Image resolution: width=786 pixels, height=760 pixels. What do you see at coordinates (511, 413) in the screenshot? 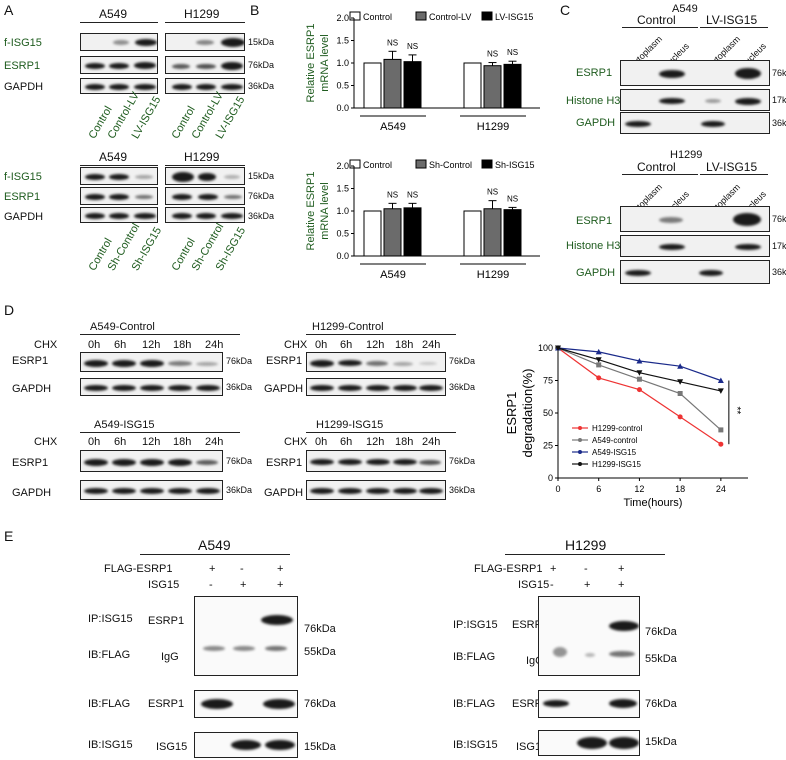
I see `y-axis-label: ESRP1` at bounding box center [511, 413].